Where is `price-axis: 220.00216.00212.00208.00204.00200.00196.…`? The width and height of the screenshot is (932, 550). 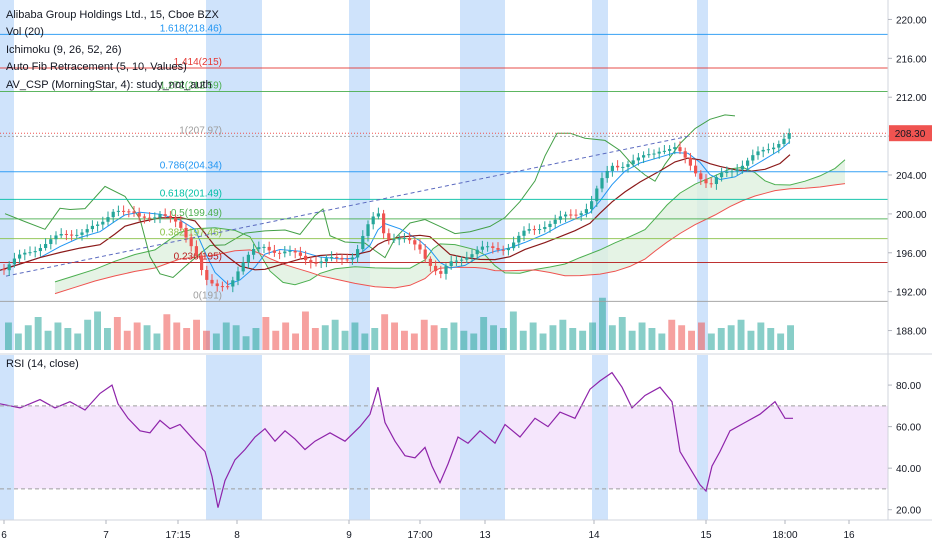 price-axis: 220.00216.00212.00208.00204.00200.00196.… is located at coordinates (907, 176).